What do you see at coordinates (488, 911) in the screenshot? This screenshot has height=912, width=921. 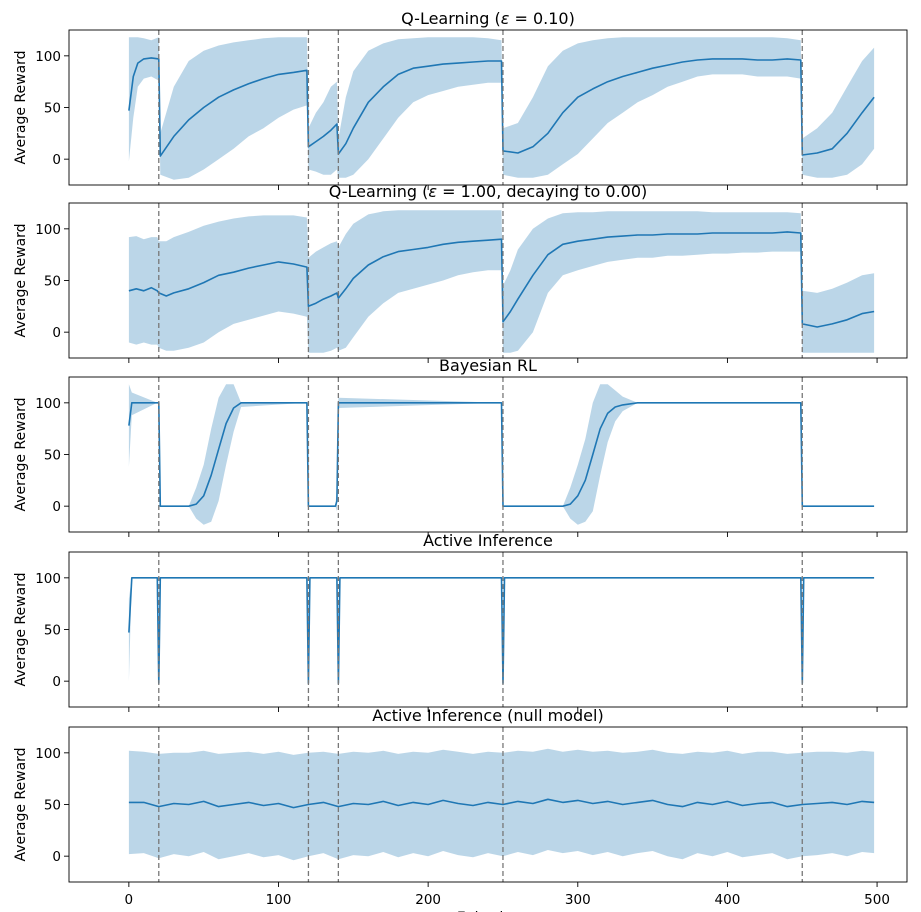 I see `x-axis-label: Episodes` at bounding box center [488, 911].